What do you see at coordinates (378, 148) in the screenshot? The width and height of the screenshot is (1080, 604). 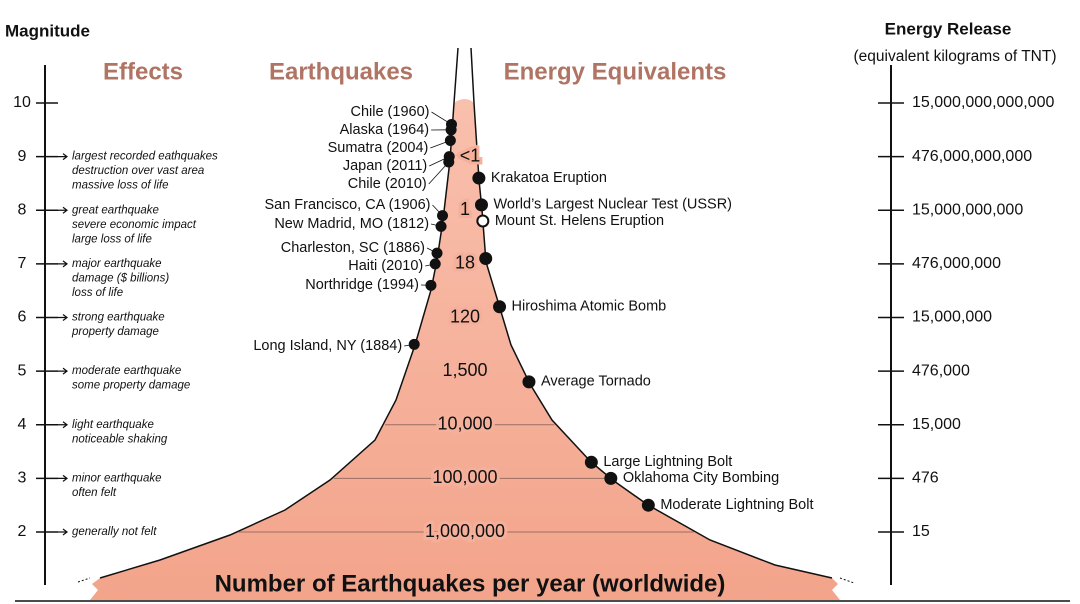 I see `earthquake-label: Sumatra (2004)` at bounding box center [378, 148].